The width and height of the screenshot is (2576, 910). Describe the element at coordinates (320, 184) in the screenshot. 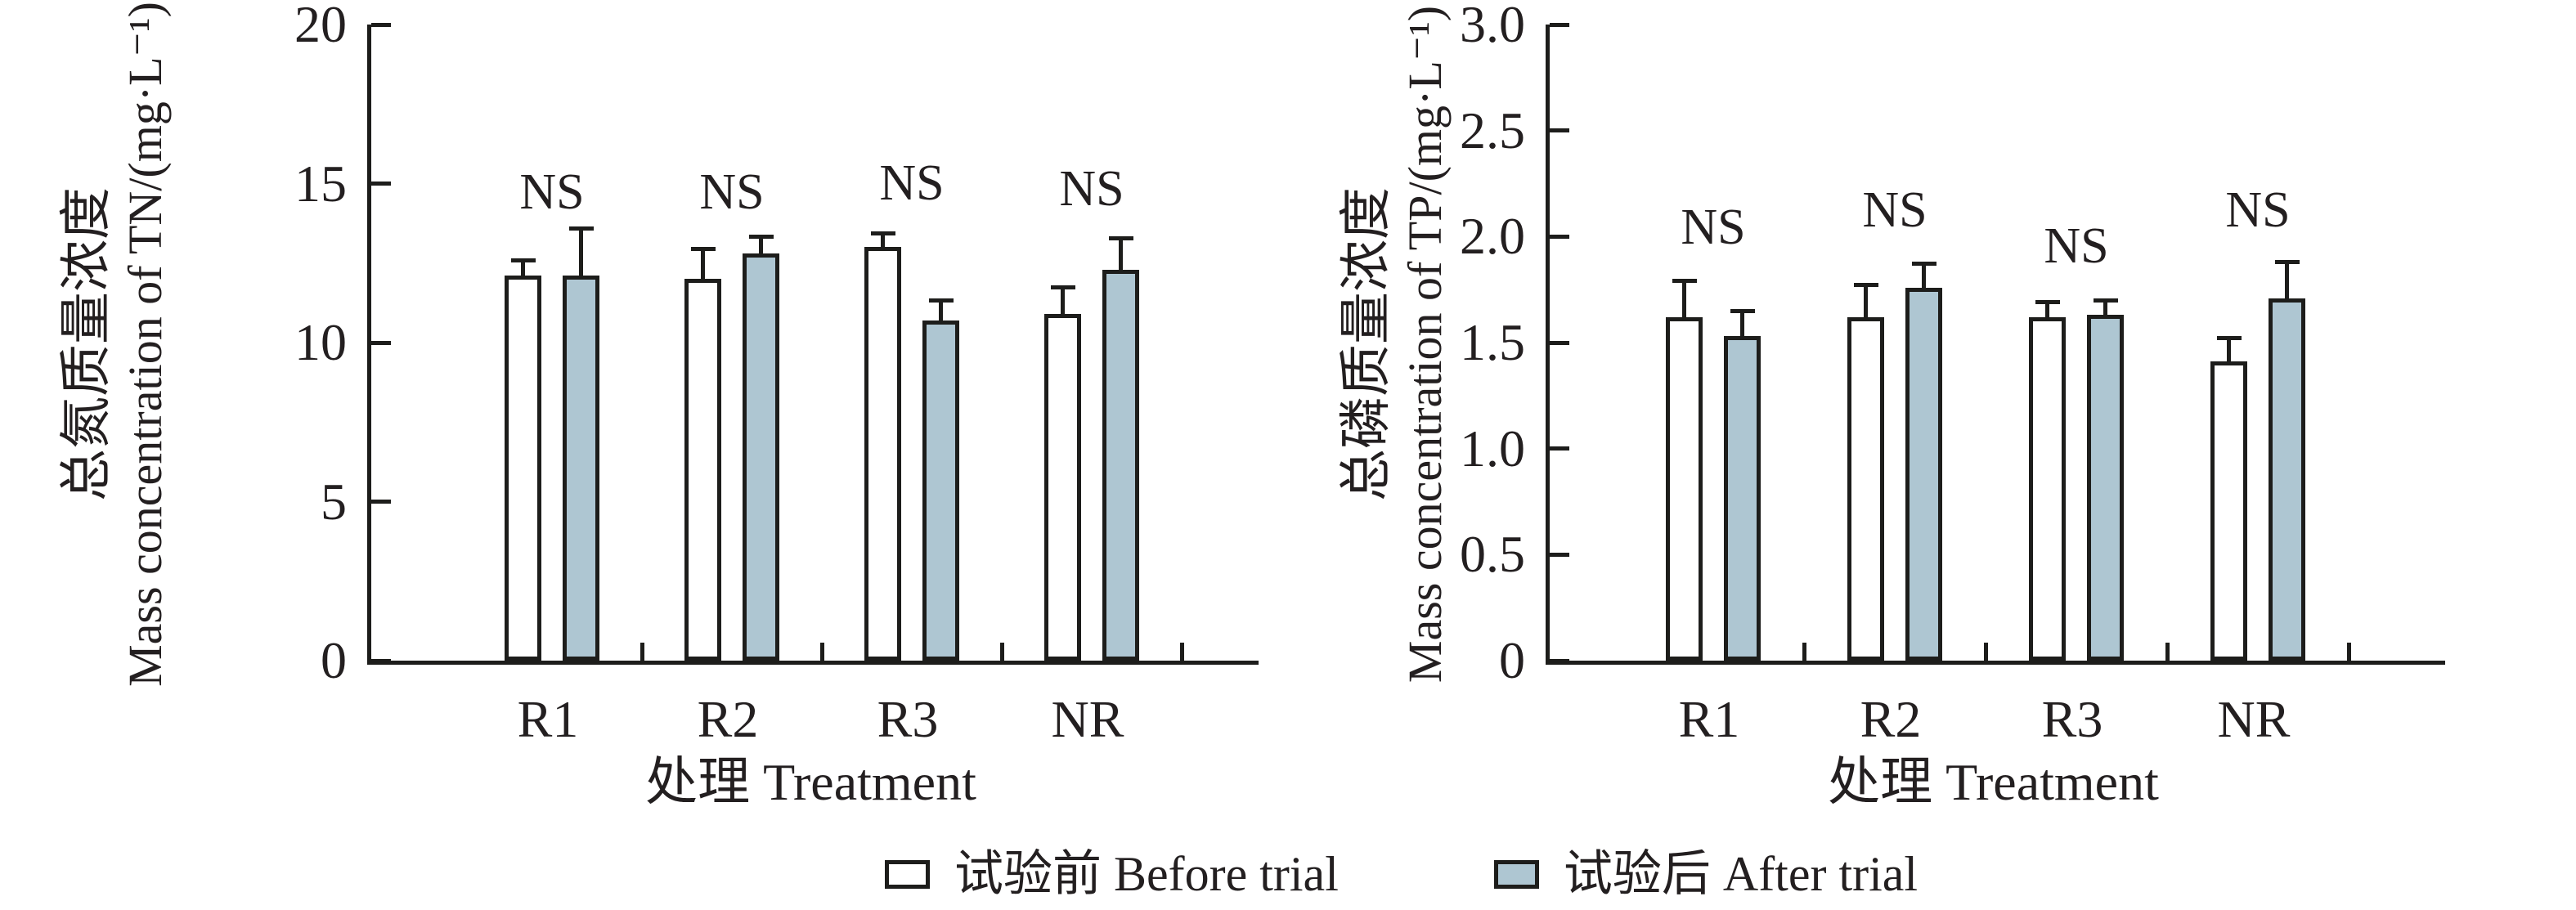

I see `y-tick-label: 15` at that location.